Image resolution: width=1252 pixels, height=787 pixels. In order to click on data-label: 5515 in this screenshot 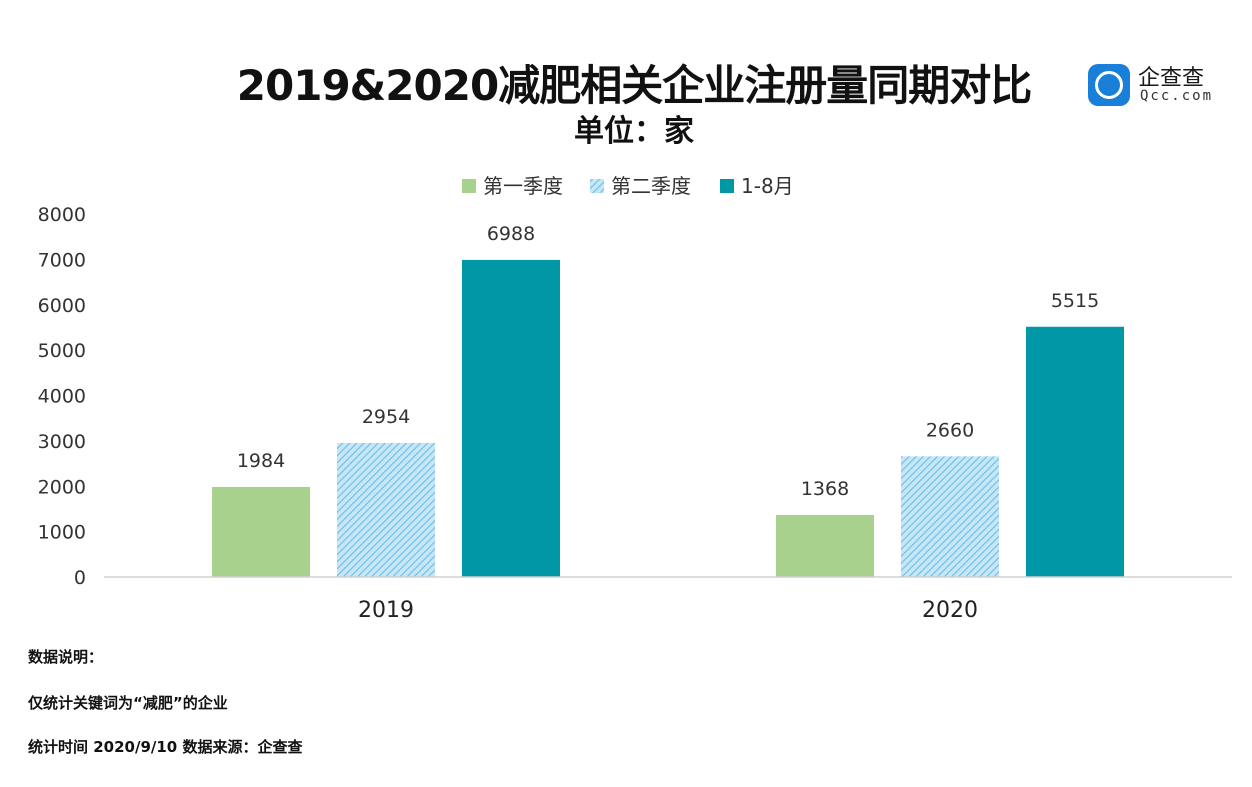, I will do `click(1075, 301)`.